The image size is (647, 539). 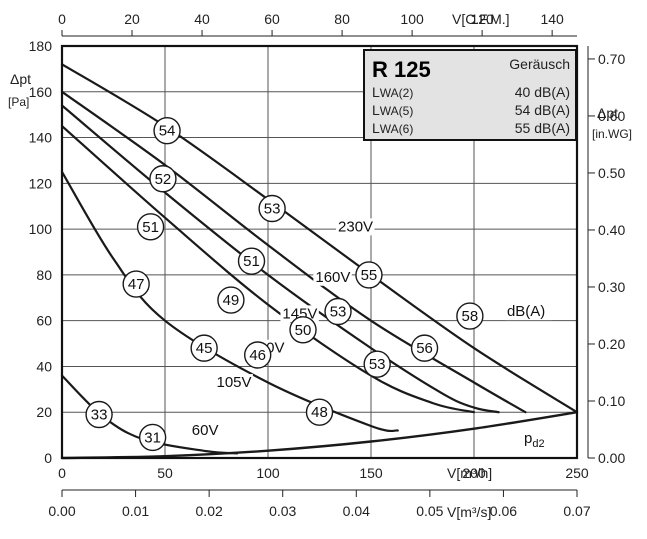 I want to click on right-tick-label: 0.40, so click(x=611, y=230).